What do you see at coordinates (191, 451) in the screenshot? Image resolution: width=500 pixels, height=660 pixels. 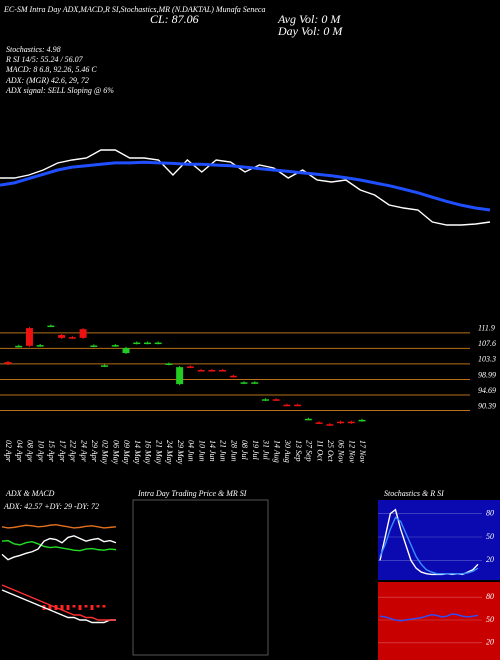 I see `x-tick-label: 04 Jun` at bounding box center [191, 451].